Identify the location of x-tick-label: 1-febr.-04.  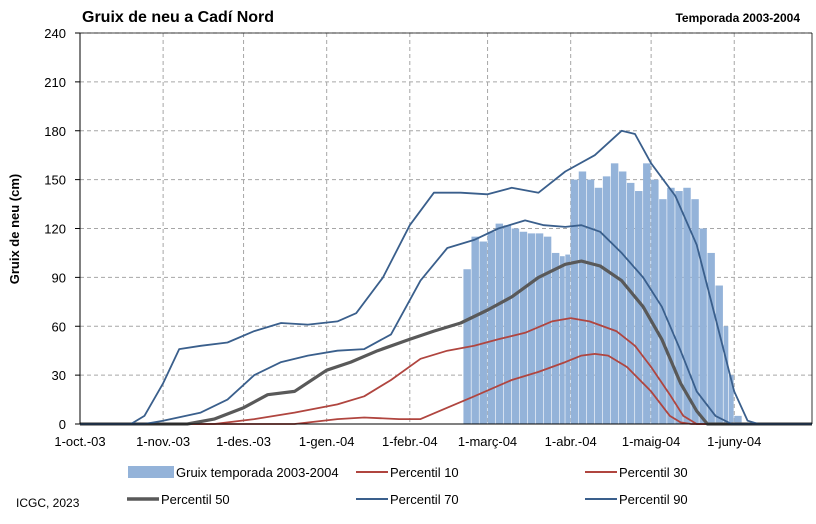
(410, 441).